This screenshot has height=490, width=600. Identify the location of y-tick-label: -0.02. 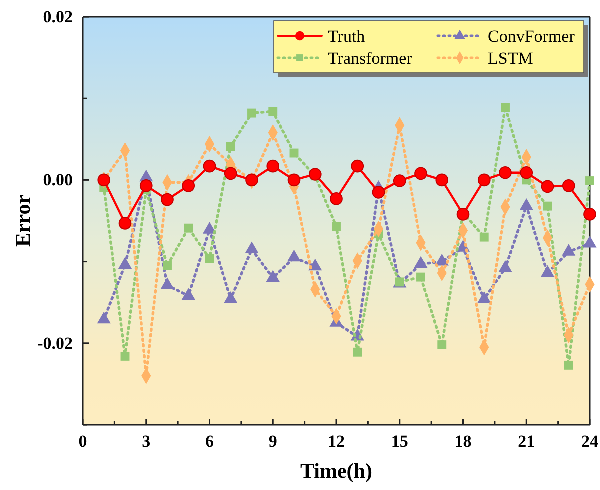
(55, 343).